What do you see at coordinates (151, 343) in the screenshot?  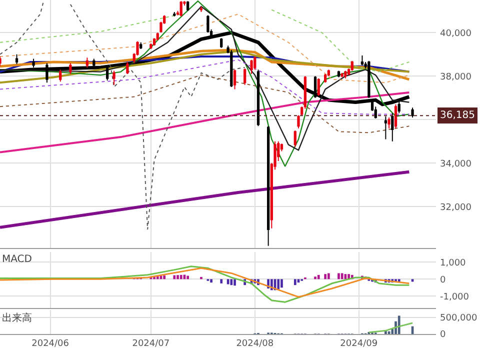 I see `x-tick-label: 2024/07` at bounding box center [151, 343].